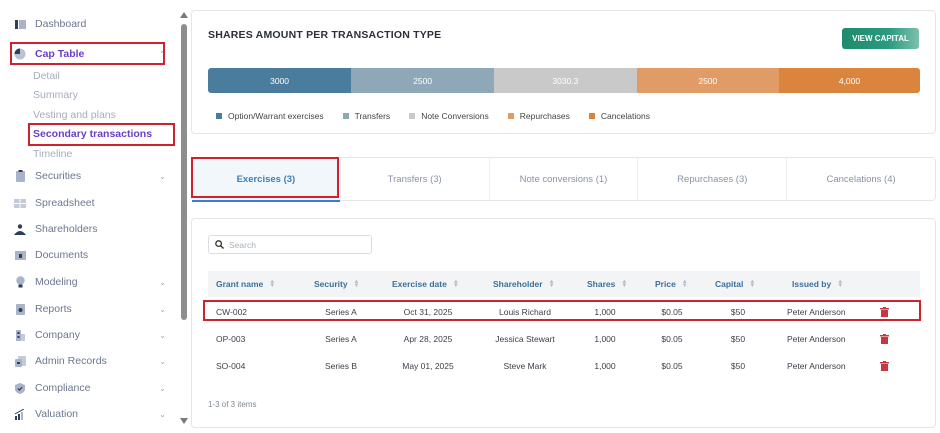 Image resolution: width=940 pixels, height=433 pixels. Describe the element at coordinates (232, 404) in the screenshot. I see `pagination-summary: 1-3 of 3 items` at that location.